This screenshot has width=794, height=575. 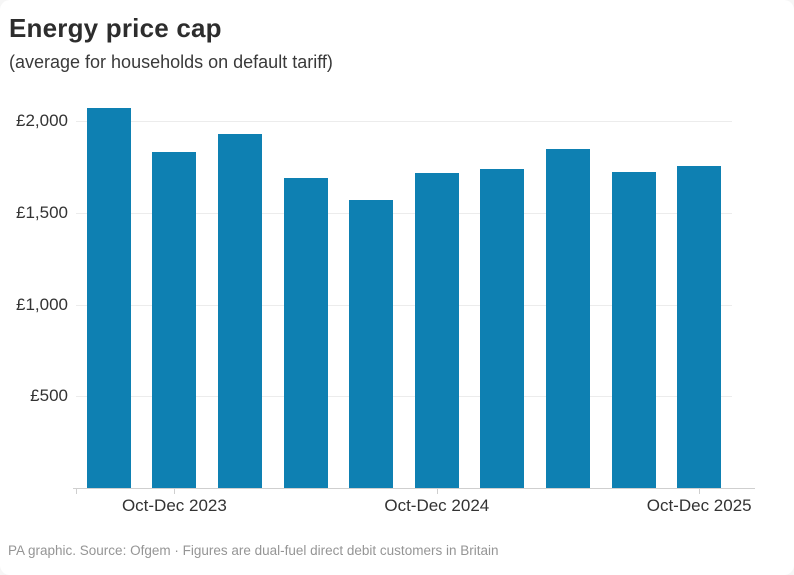 What do you see at coordinates (42, 121) in the screenshot?
I see `y-axis-label-2000: £2,000` at bounding box center [42, 121].